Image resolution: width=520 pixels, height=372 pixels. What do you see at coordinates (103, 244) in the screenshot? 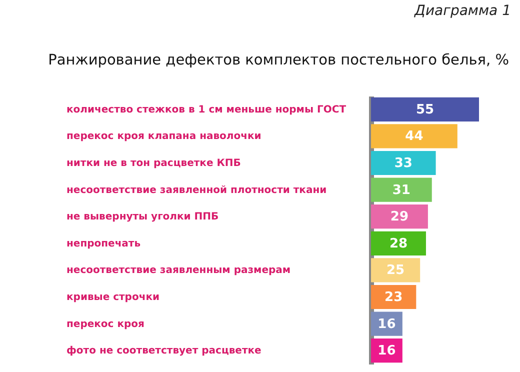
I see `y-tick-label: непропечать` at bounding box center [103, 244].